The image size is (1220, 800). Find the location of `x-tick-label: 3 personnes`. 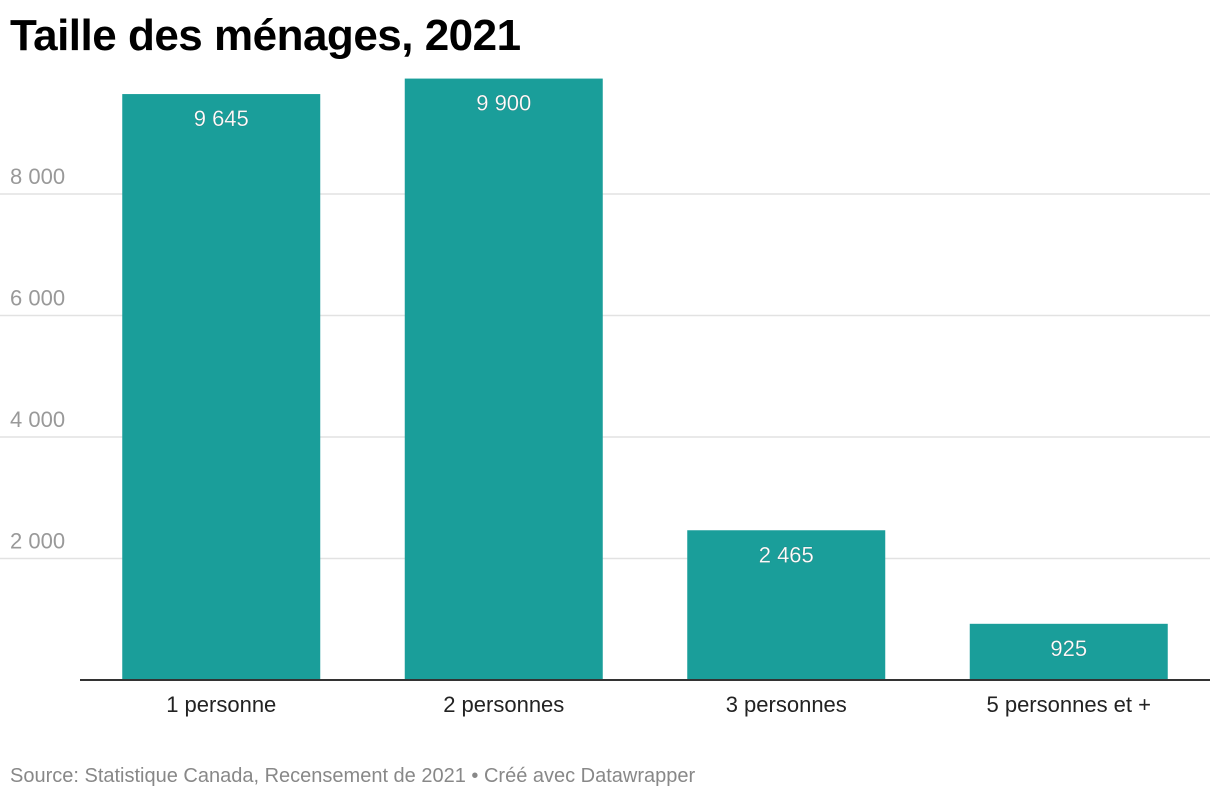

x-tick-label: 3 personnes is located at coordinates (786, 704).